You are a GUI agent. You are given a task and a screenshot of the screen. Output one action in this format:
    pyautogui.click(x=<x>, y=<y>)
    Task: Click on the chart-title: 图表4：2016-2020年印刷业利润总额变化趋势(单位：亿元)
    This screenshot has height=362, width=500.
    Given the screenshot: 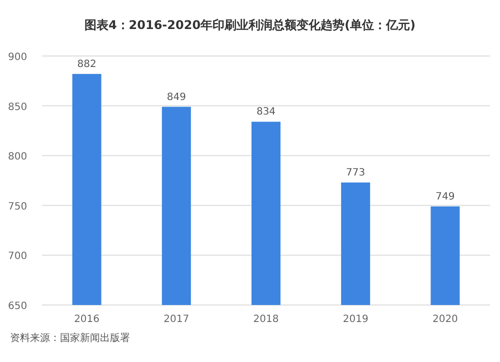 What is the action you would take?
    pyautogui.click(x=250, y=25)
    